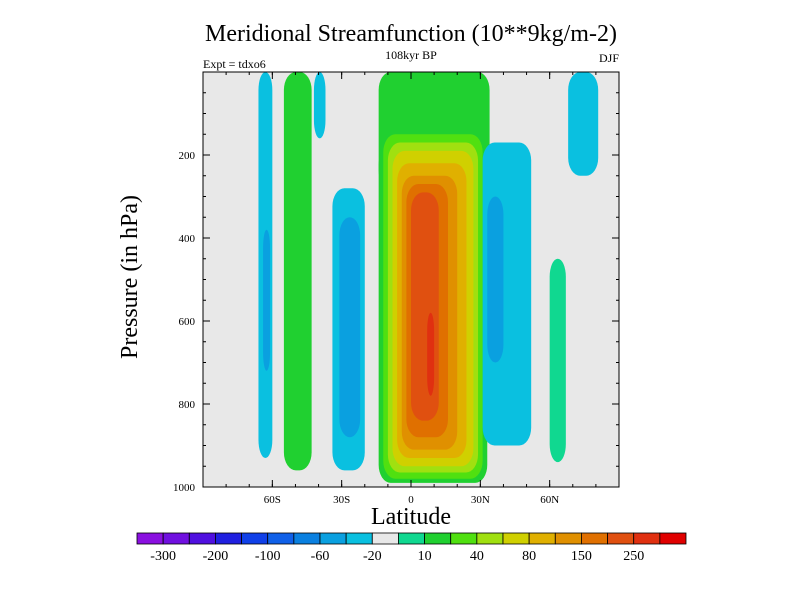 This screenshot has height=600, width=800. I want to click on colorbar-label: 40, so click(477, 556).